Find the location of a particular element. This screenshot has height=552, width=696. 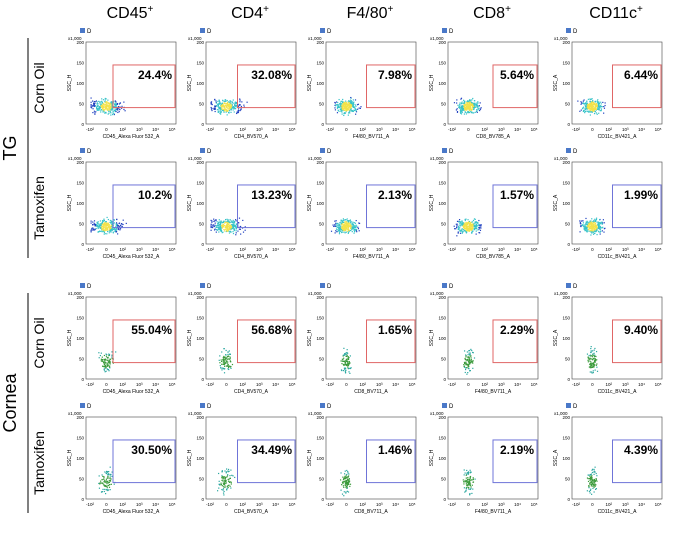

gate-percent: 32.08% is located at coordinates (271, 75).